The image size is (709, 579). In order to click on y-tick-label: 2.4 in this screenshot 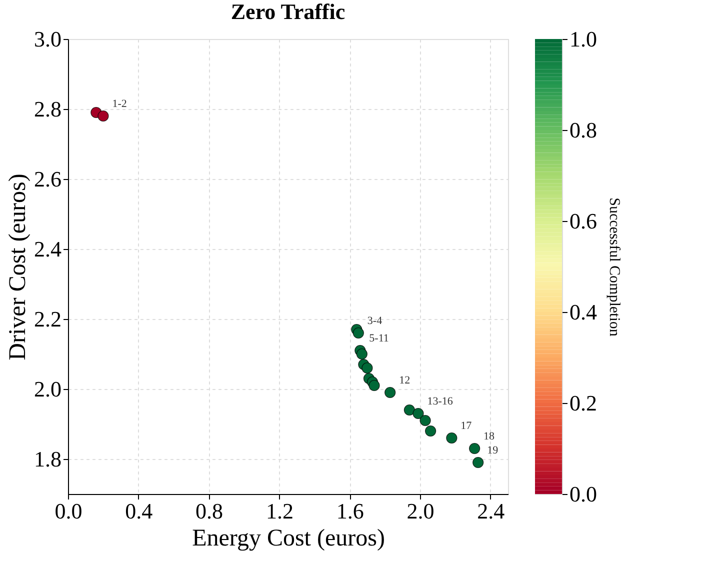, I will do `click(48, 249)`.